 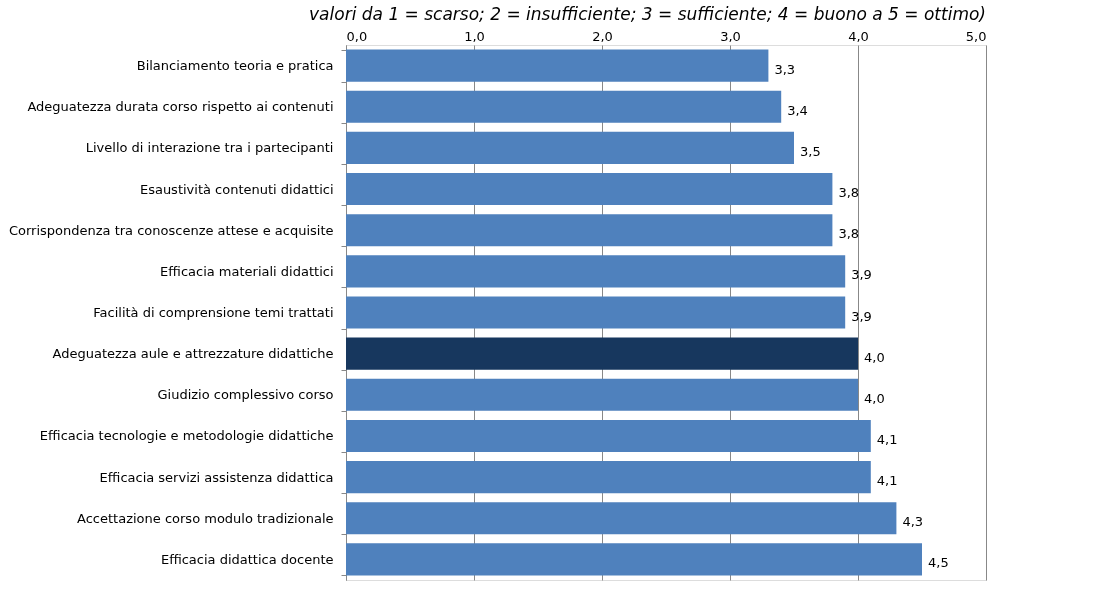 What do you see at coordinates (647, 14) in the screenshot?
I see `chart-subtitle: valori da 1 = scarso; 2 = insufficiente; 3 = sufficiente; 4 = buono a 5 = ottimo)` at bounding box center [647, 14].